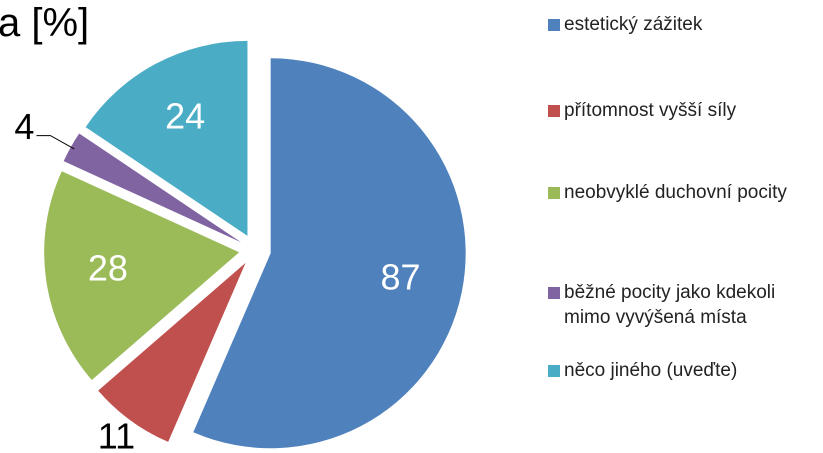  What do you see at coordinates (633, 24) in the screenshot?
I see `legend-label: estetický zážitek` at bounding box center [633, 24].